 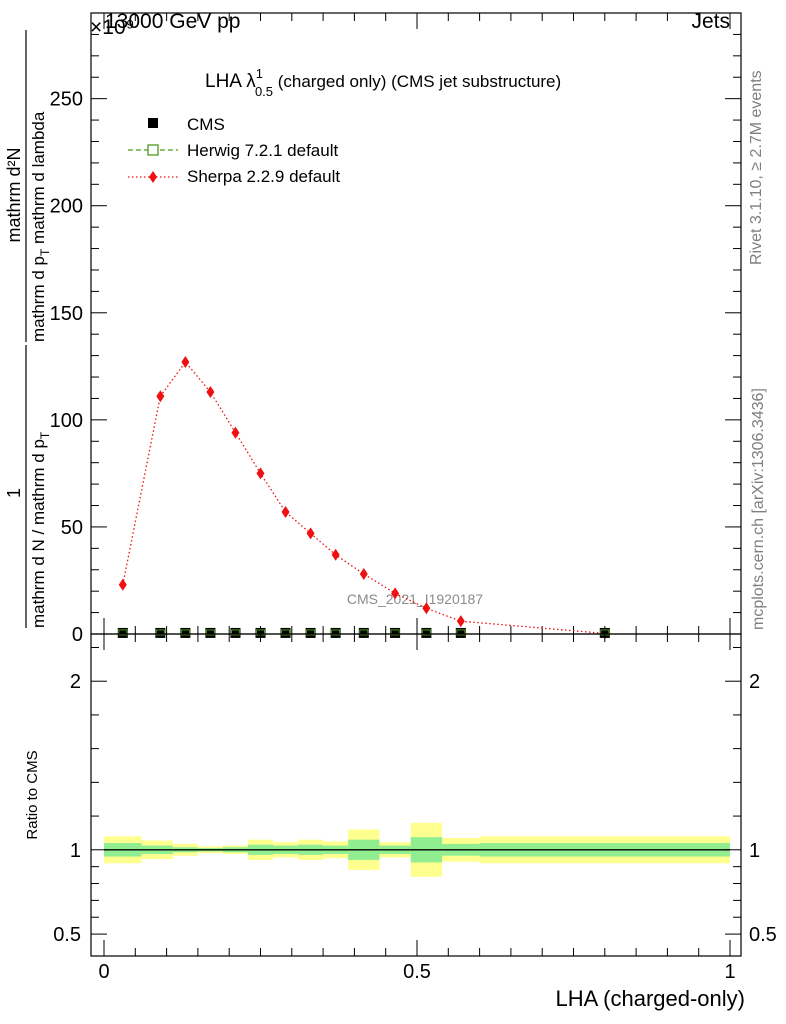 What do you see at coordinates (153, 150) in the screenshot?
I see `legend-herwig-marker` at bounding box center [153, 150].